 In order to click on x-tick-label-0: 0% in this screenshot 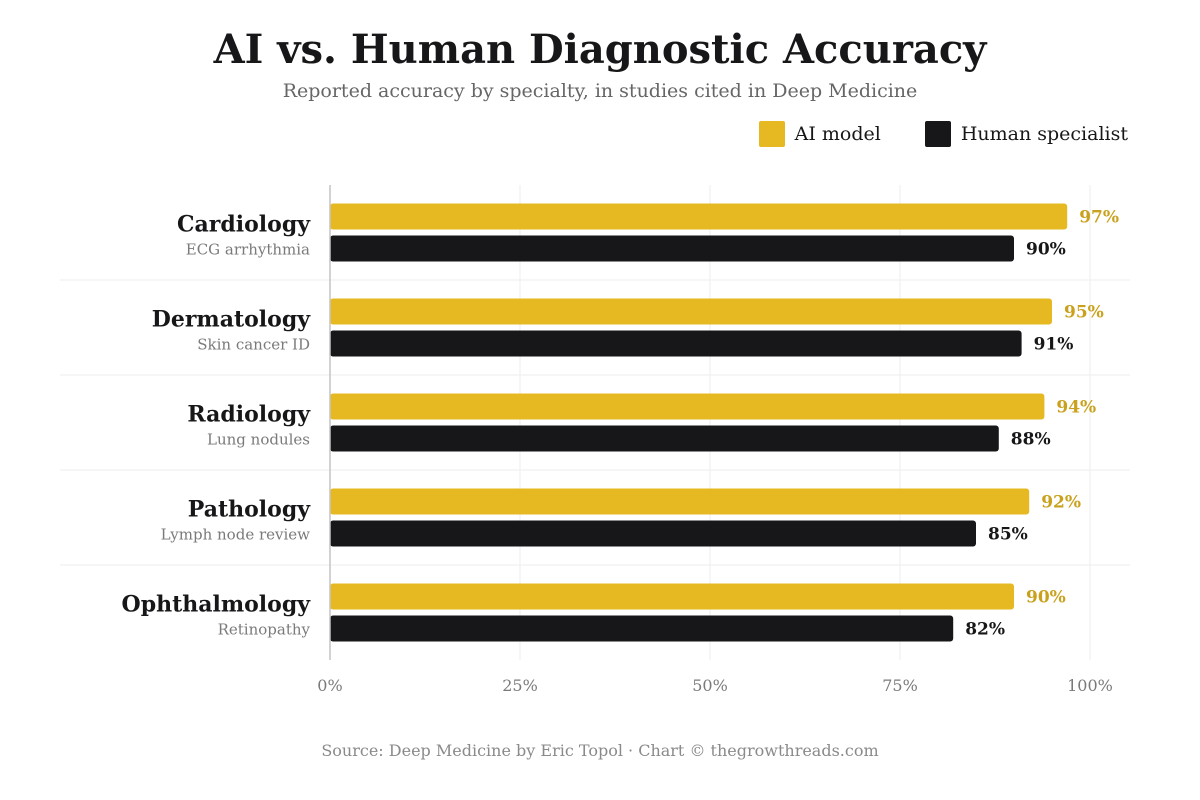, I will do `click(329, 685)`.